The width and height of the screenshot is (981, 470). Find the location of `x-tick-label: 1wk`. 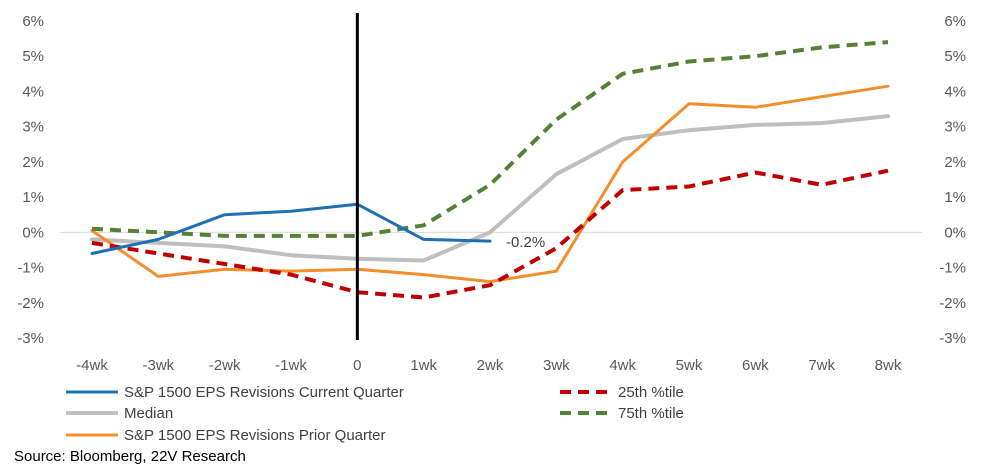

x-tick-label: 1wk is located at coordinates (423, 365).